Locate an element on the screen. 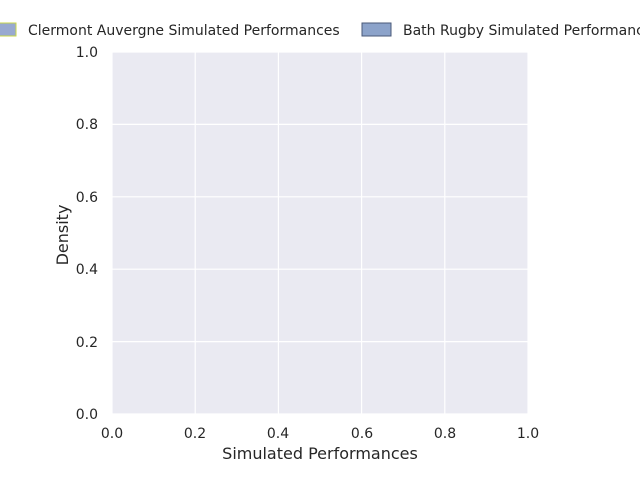 The height and width of the screenshot is (480, 640). x-tick-label: 0.2 is located at coordinates (195, 434).